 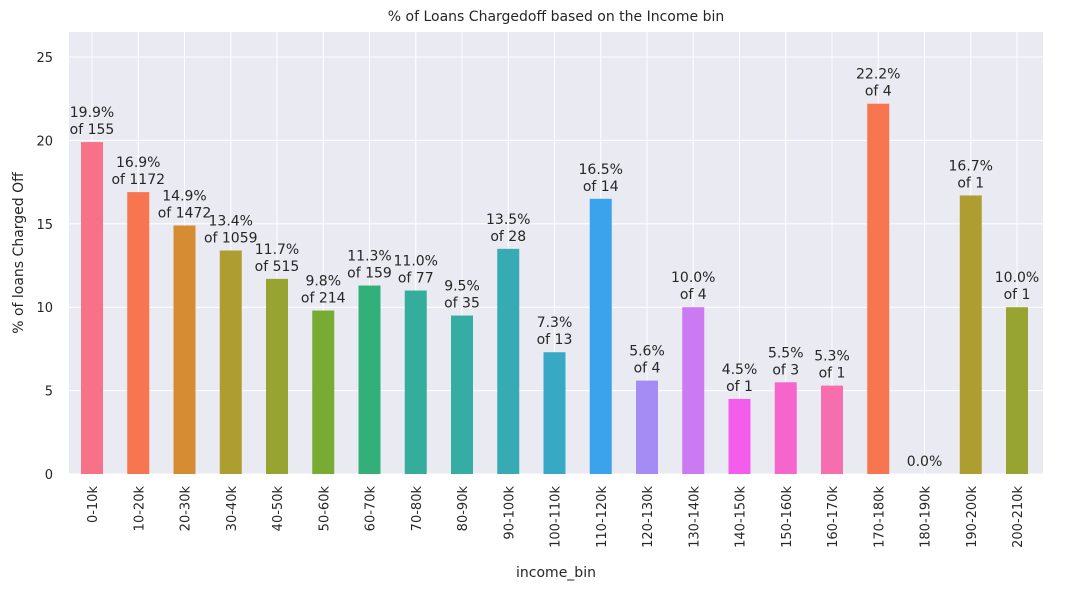 I want to click on bar-110-120k, so click(x=600, y=336).